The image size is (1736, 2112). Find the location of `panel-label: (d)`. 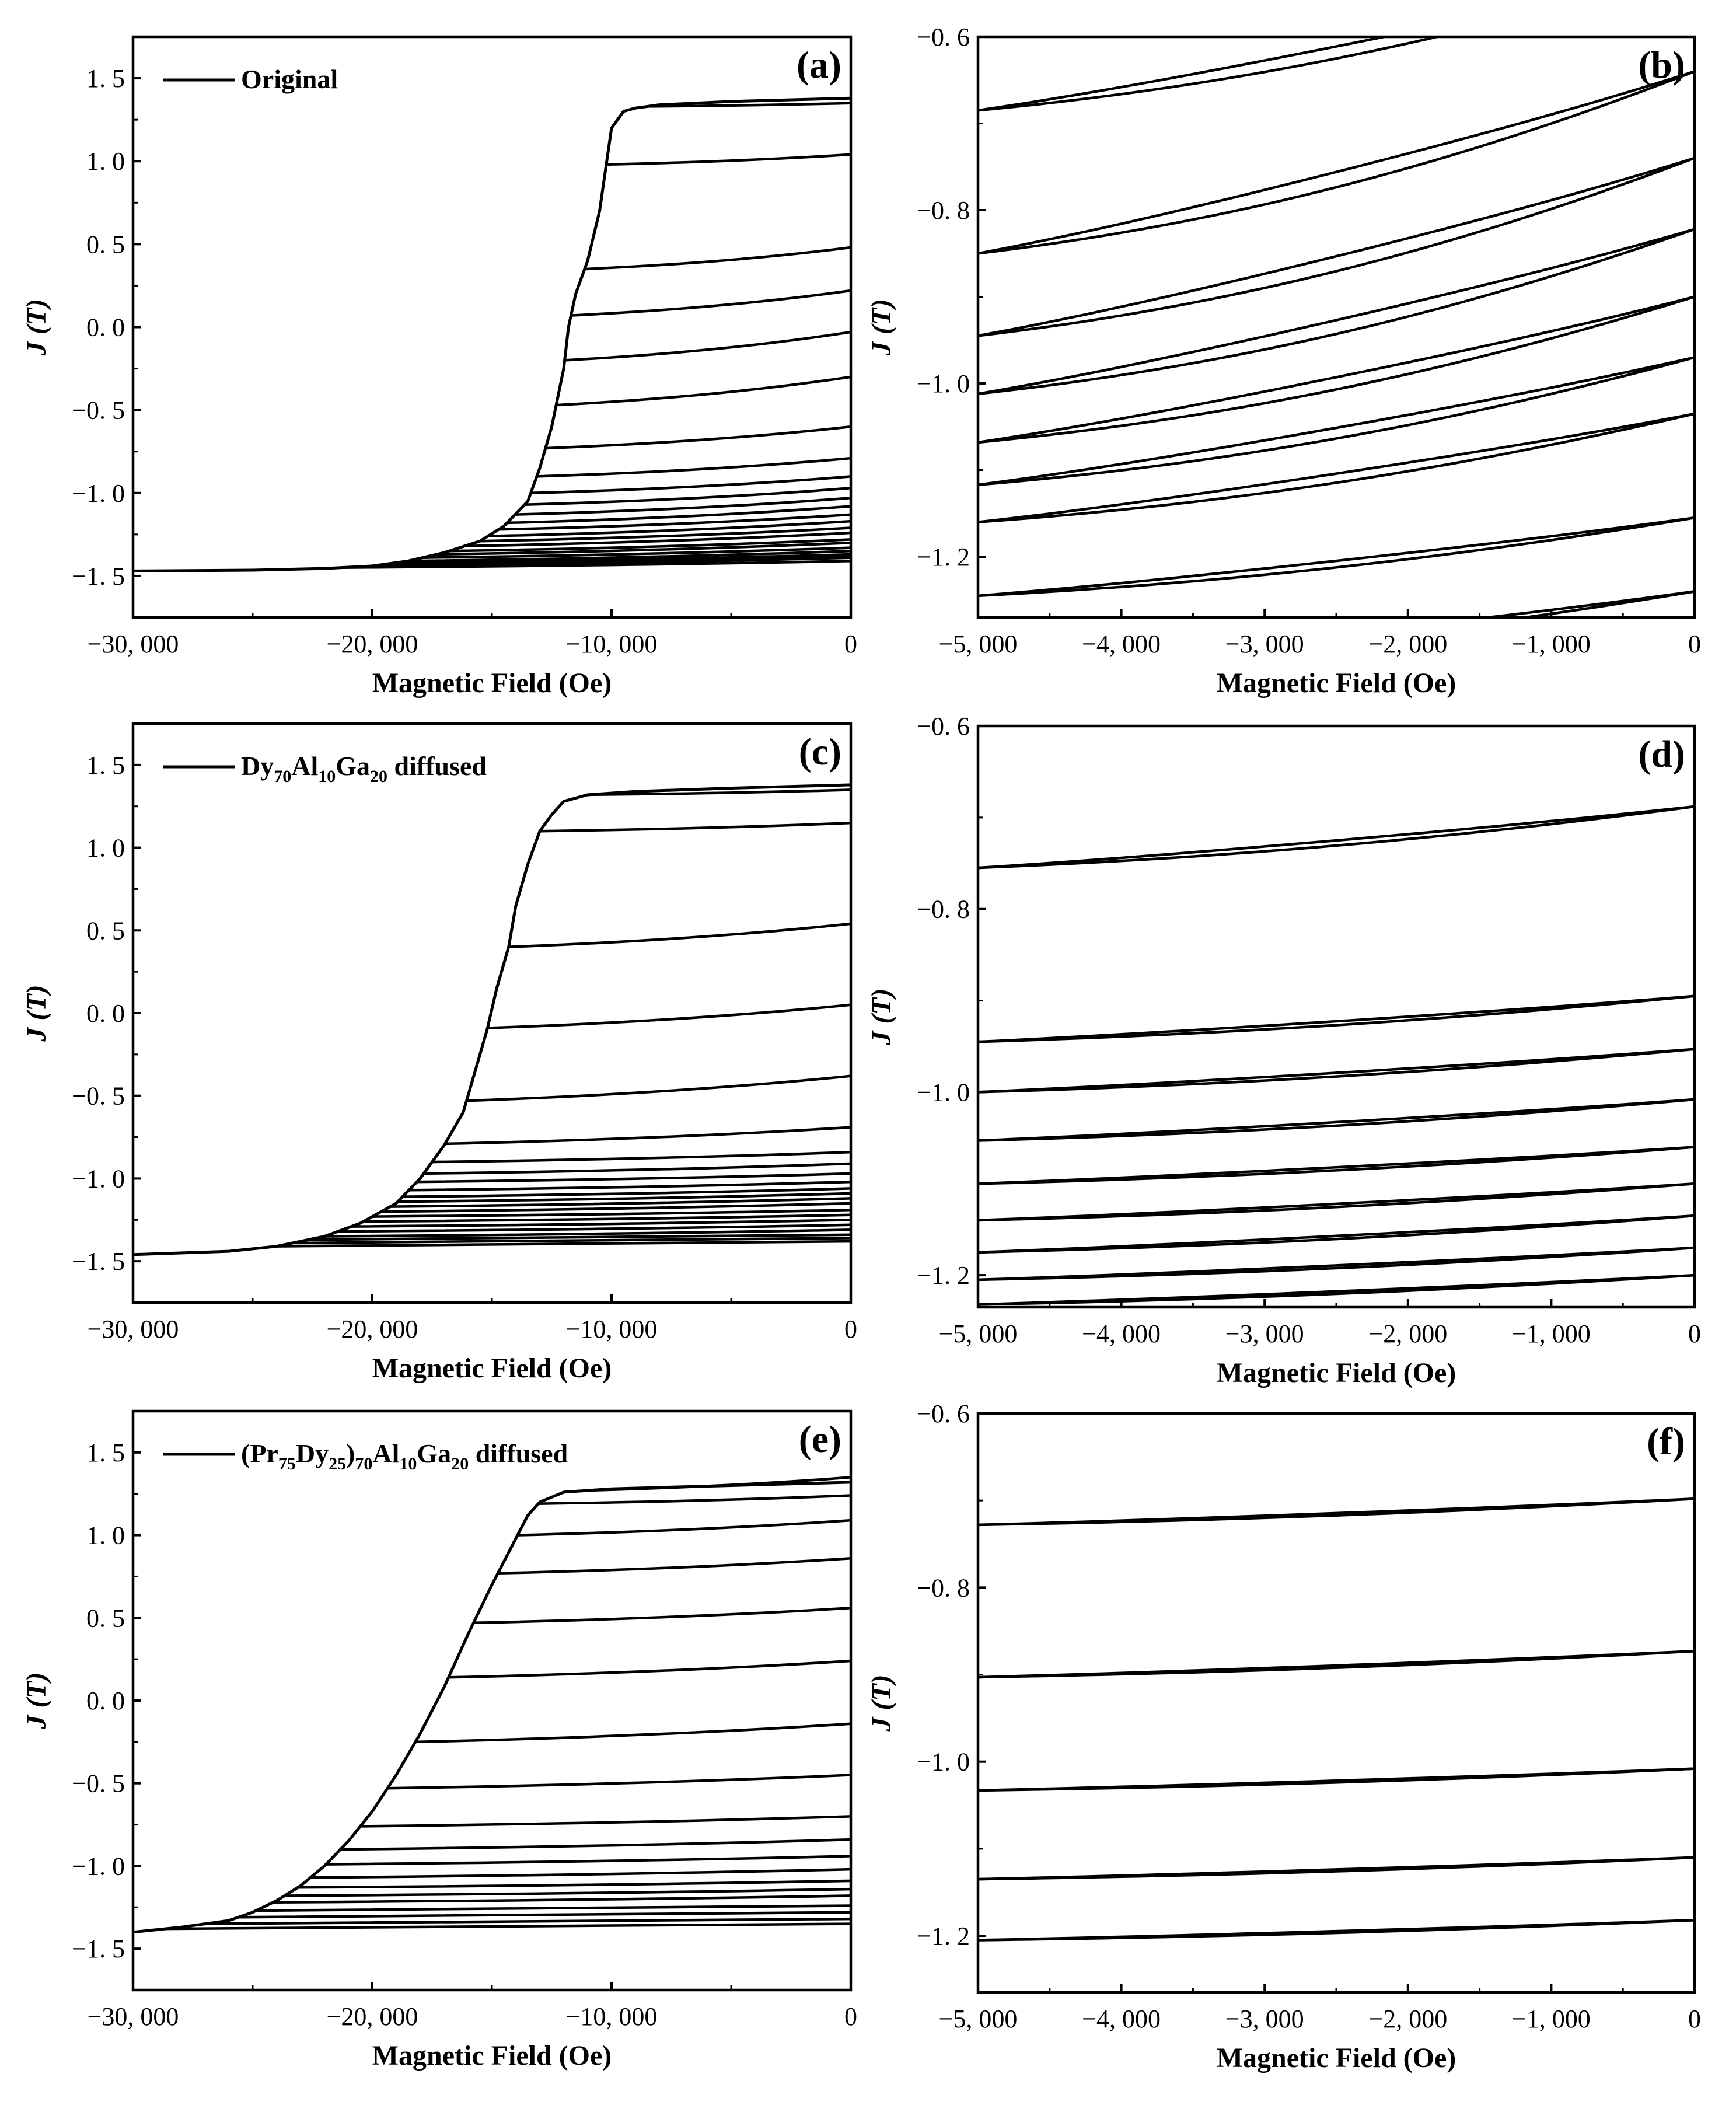

panel-label: (d) is located at coordinates (1661, 754).